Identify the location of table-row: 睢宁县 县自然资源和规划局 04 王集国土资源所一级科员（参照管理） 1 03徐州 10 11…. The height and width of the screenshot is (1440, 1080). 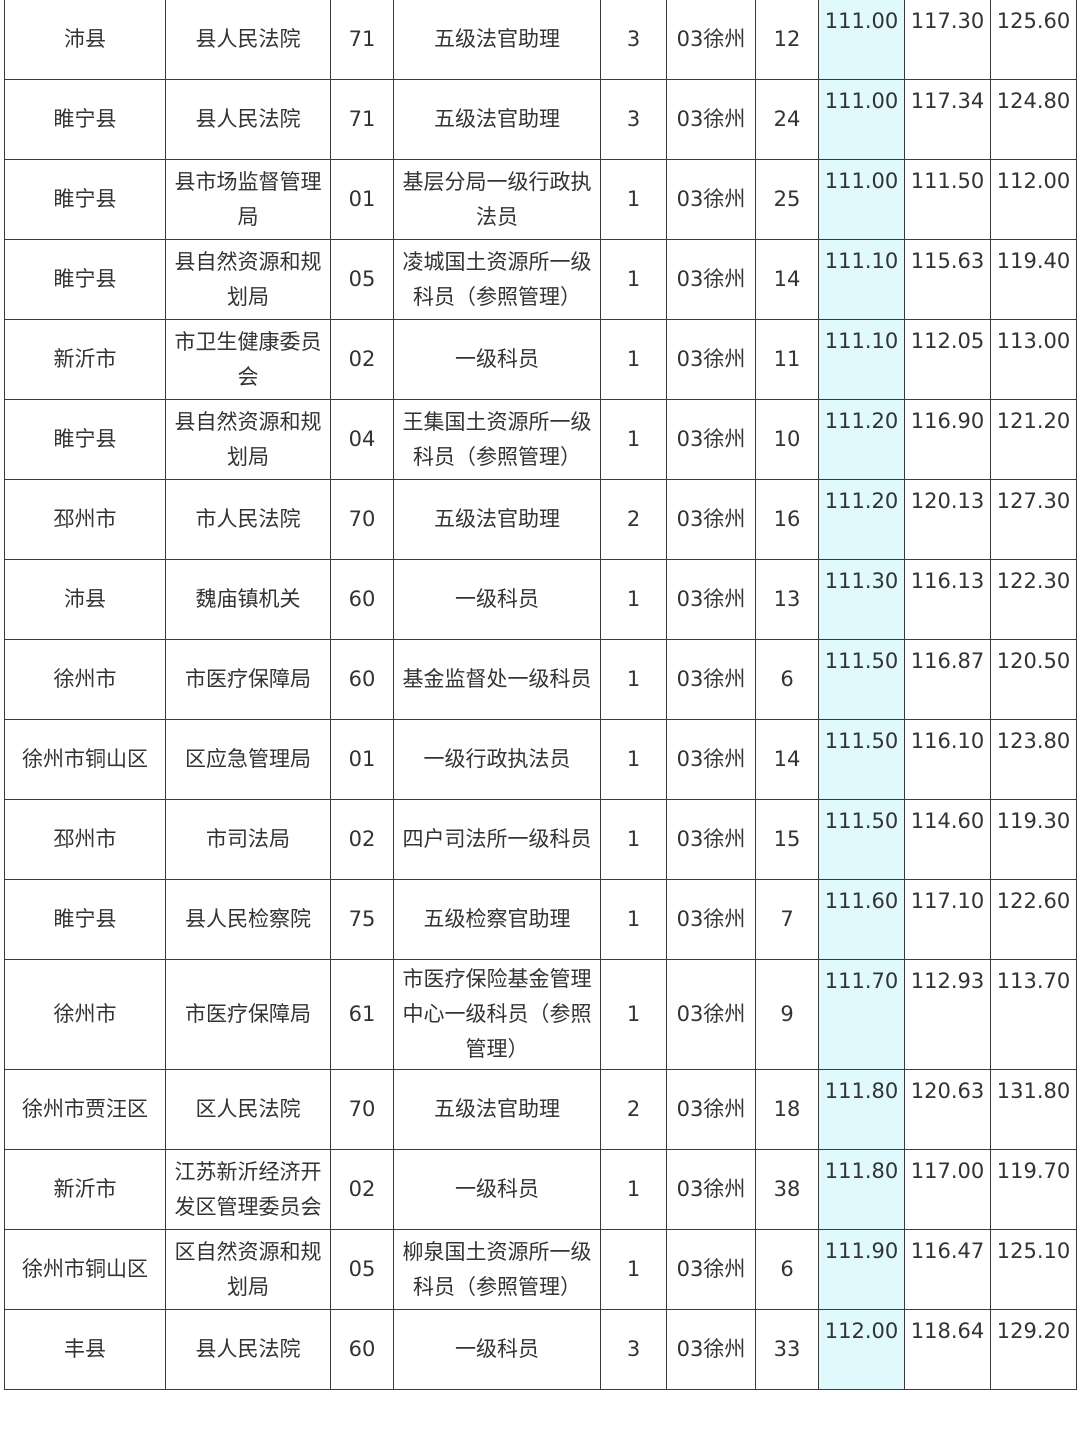
(540, 439).